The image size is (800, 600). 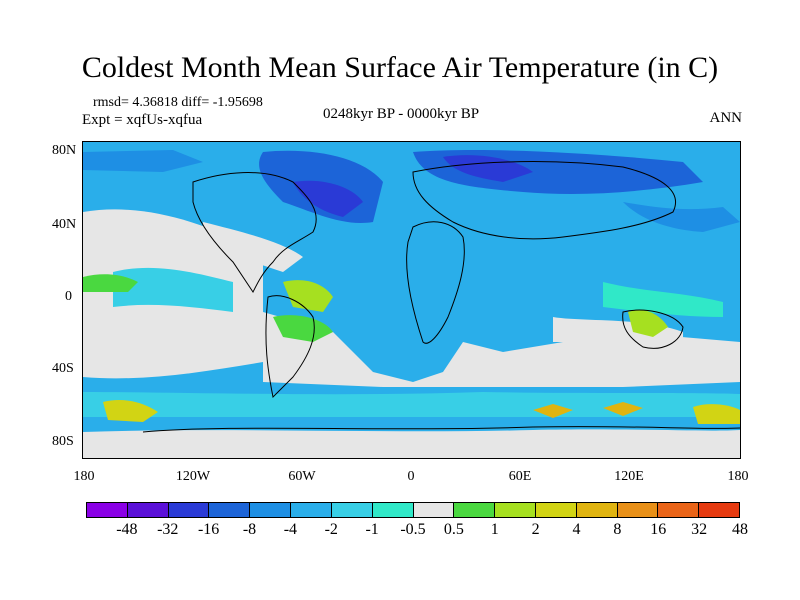 I want to click on colorbar-label: 16, so click(x=658, y=529).